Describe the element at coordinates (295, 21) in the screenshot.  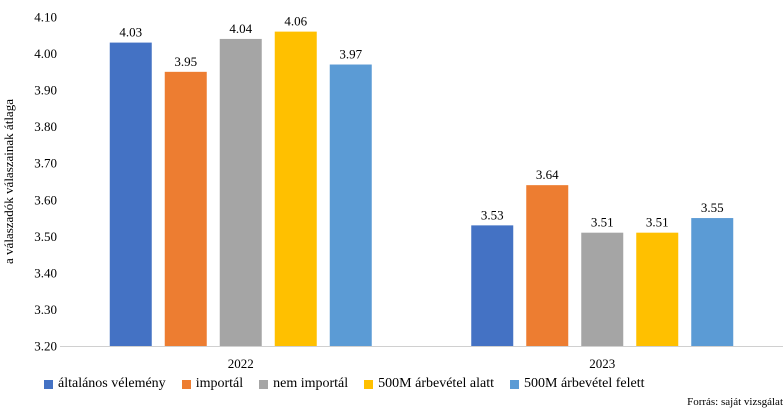
I see `data-label: 4.06` at that location.